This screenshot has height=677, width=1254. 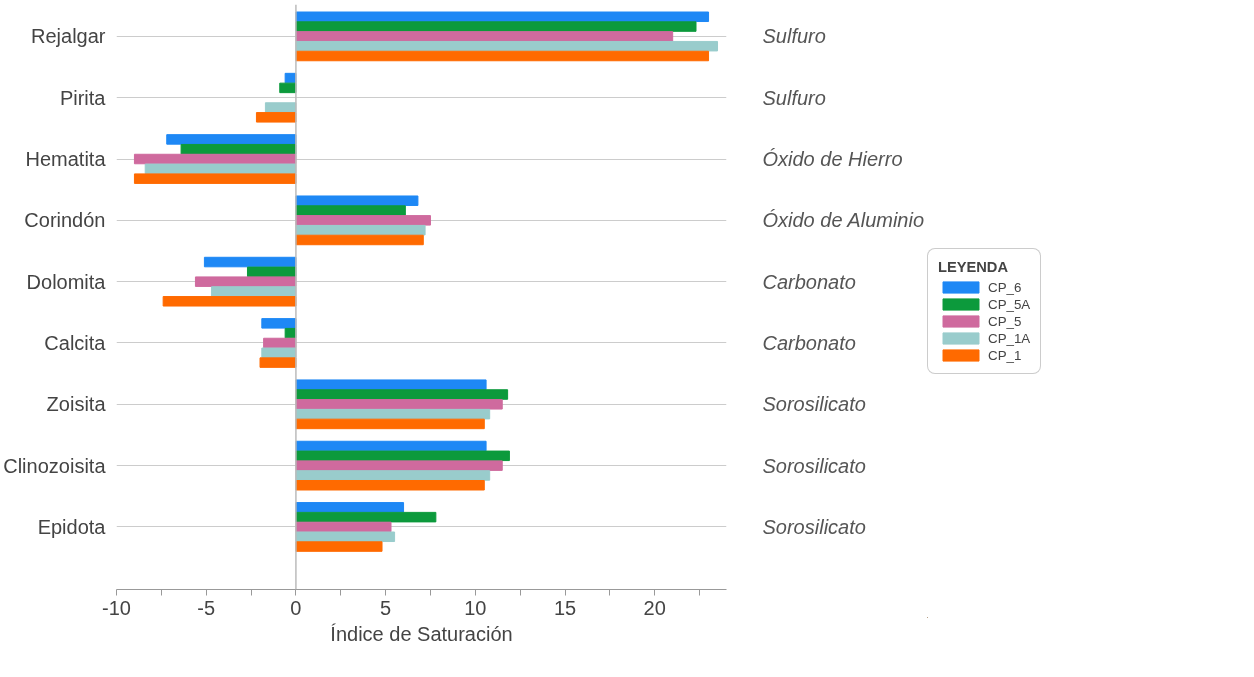 What do you see at coordinates (76, 404) in the screenshot?
I see `y-tick-label: Zoisita` at bounding box center [76, 404].